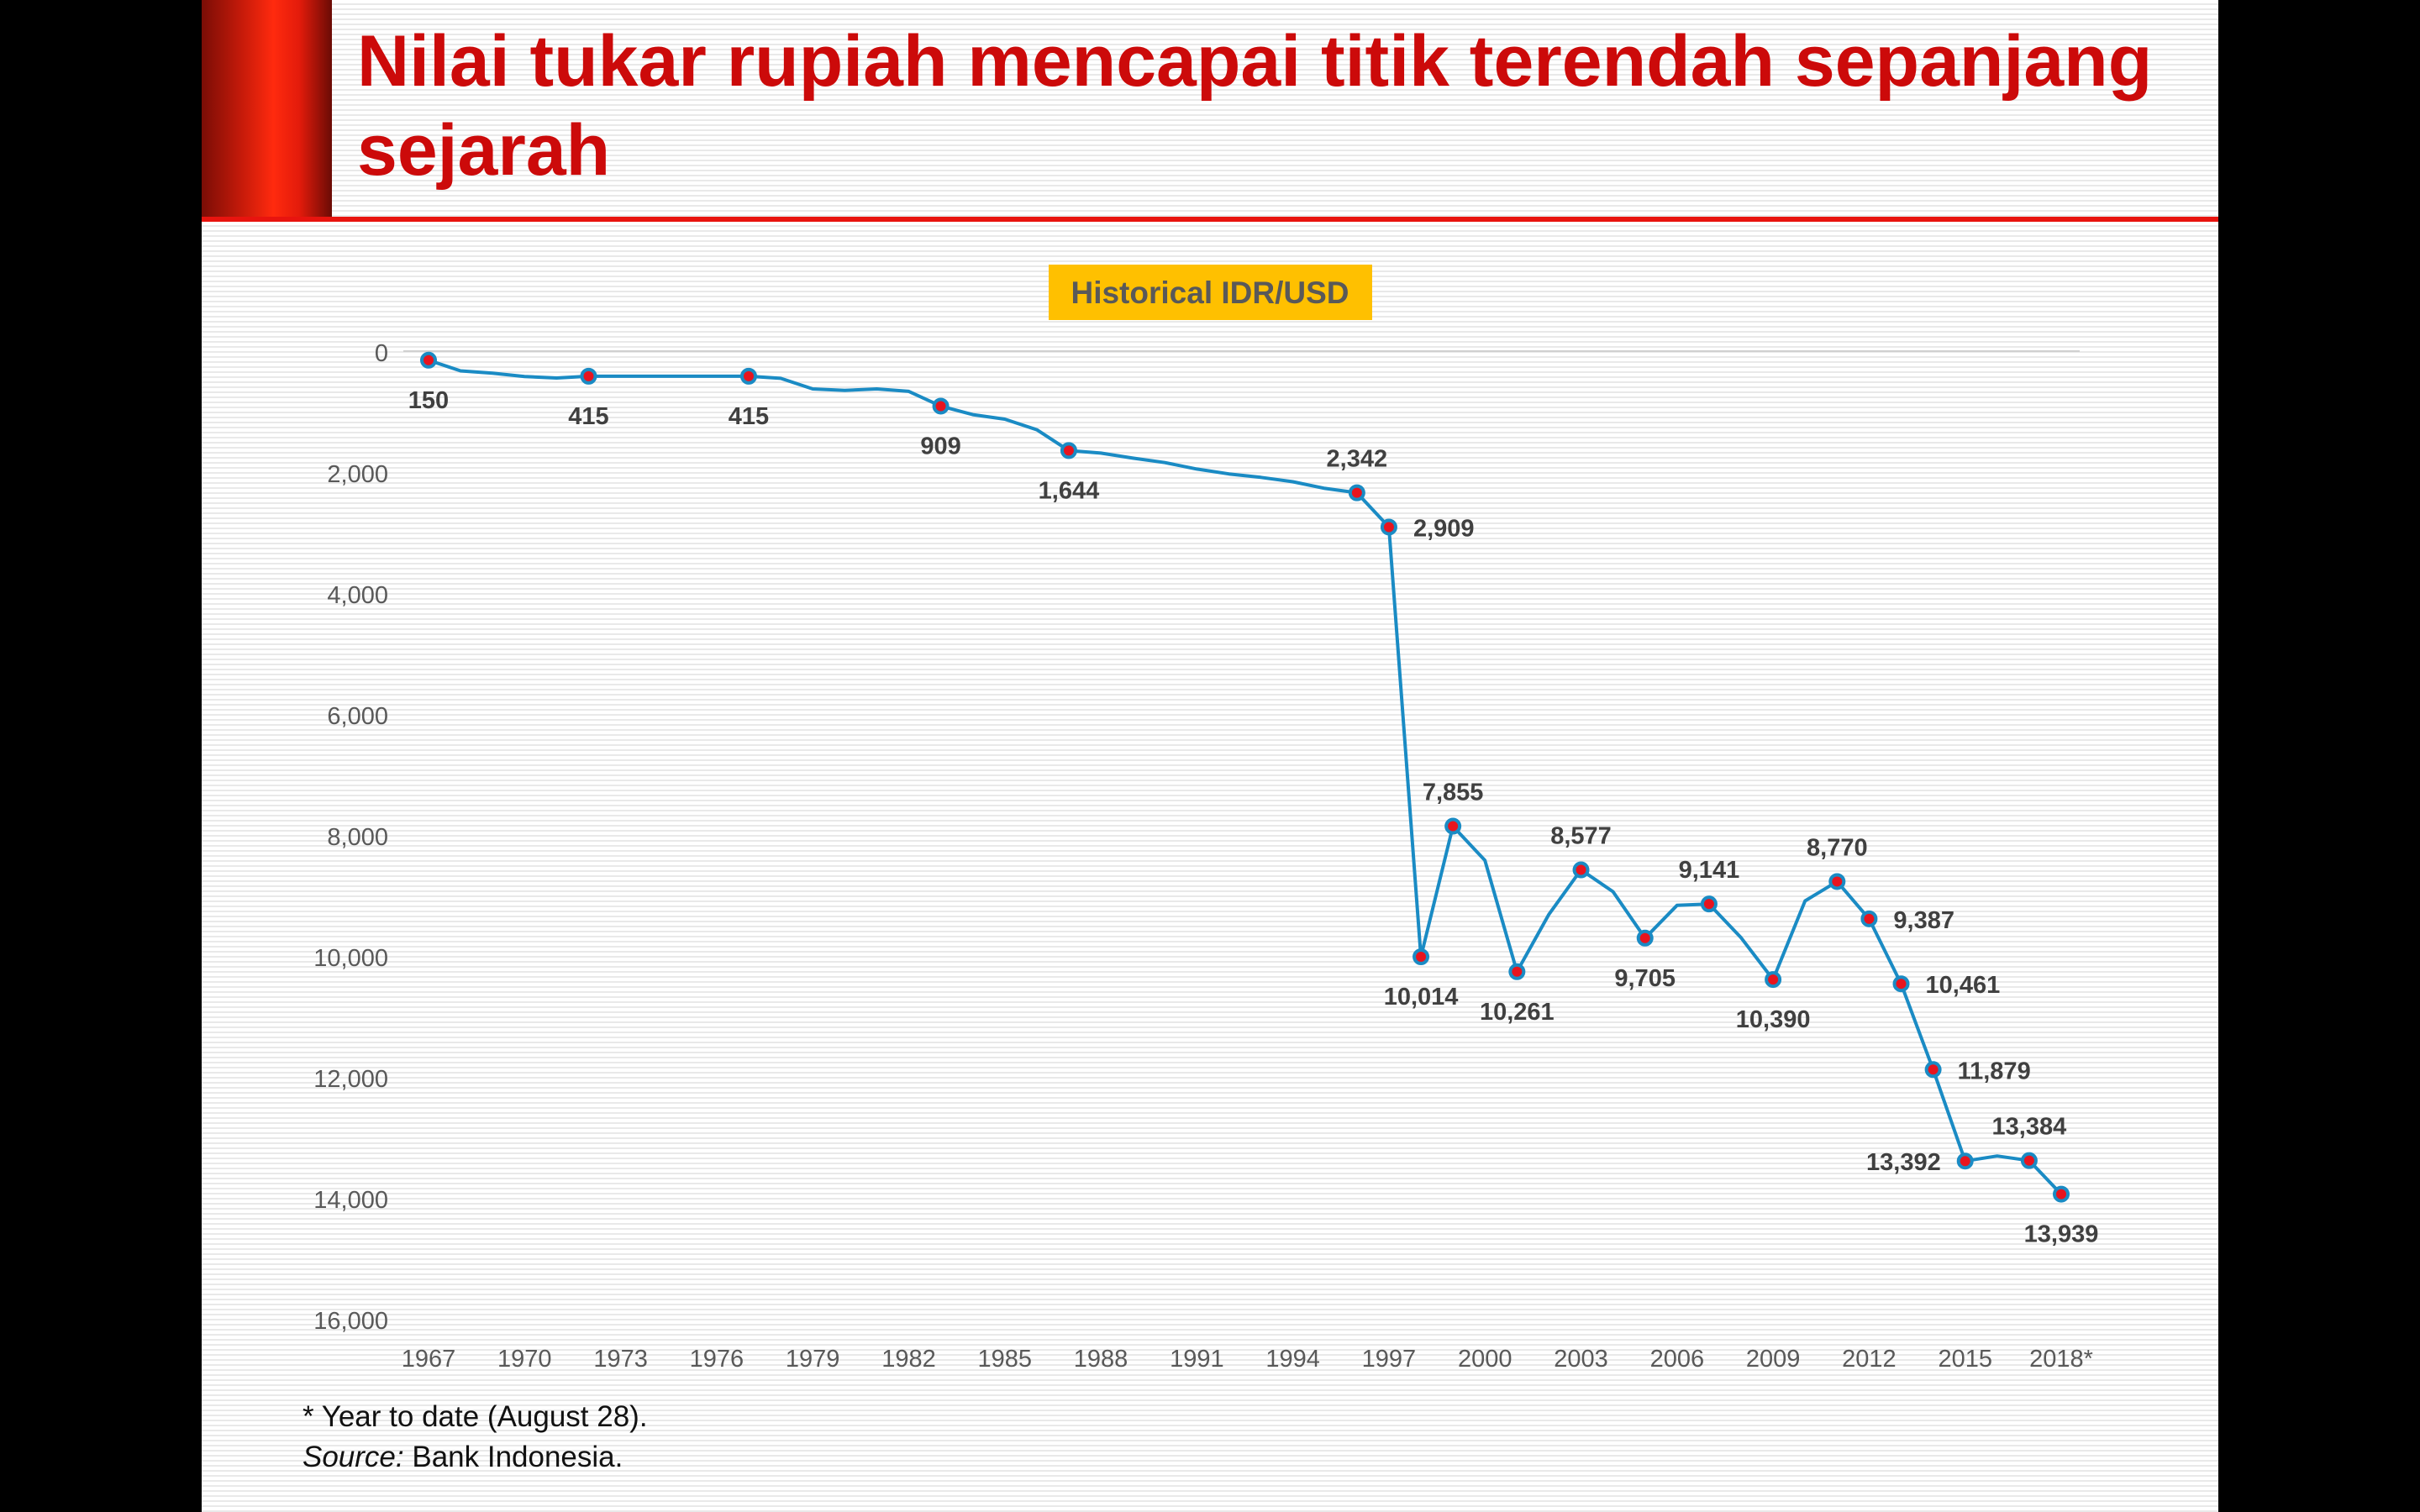  I want to click on x-tick-label: 2006, so click(1678, 1359).